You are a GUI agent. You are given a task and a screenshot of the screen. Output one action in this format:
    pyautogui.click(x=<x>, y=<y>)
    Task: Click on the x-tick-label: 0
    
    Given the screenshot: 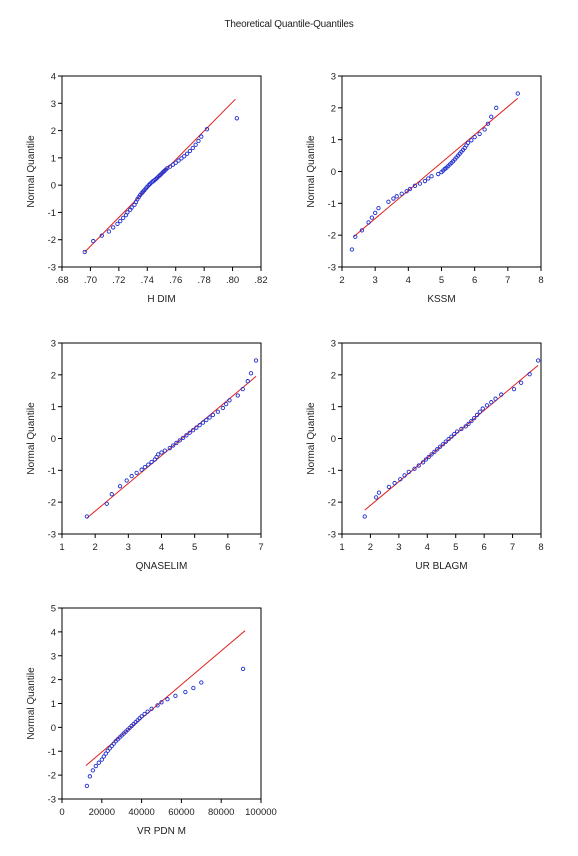 What is the action you would take?
    pyautogui.click(x=61, y=812)
    